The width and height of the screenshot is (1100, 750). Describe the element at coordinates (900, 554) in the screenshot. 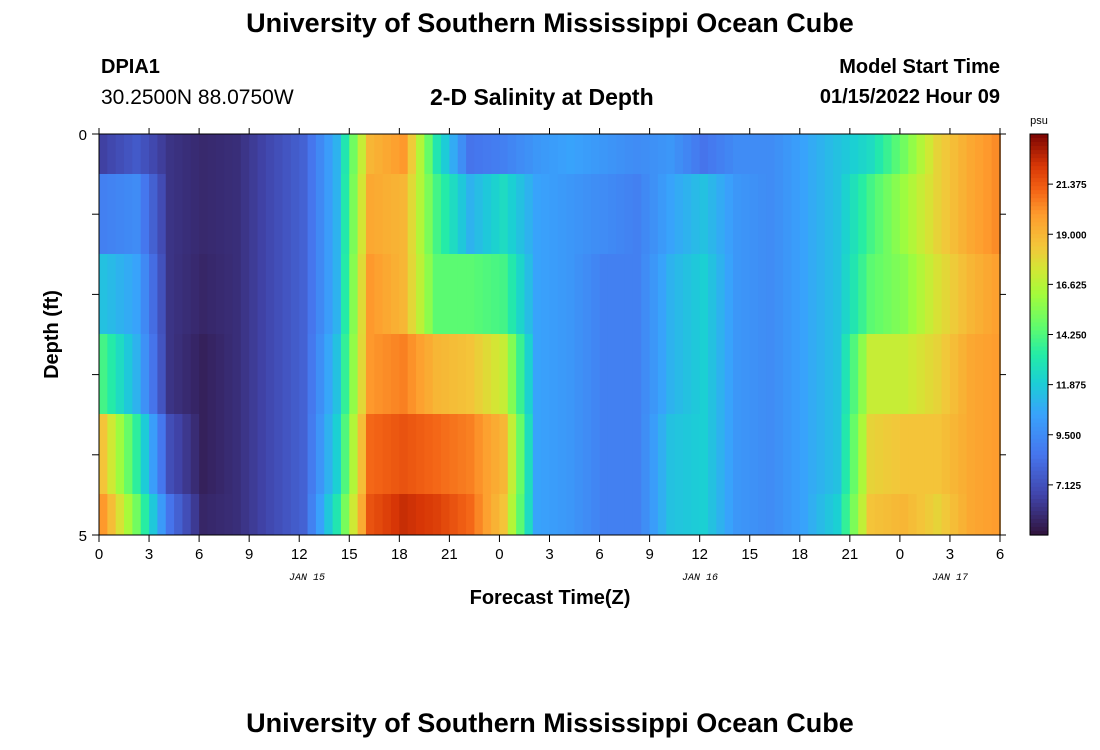

I see `x-tick-label: 0` at that location.